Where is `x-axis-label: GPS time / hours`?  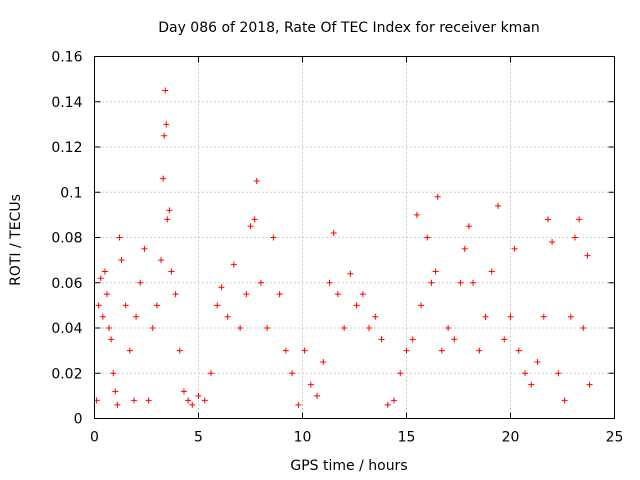 x-axis-label: GPS time / hours is located at coordinates (348, 466).